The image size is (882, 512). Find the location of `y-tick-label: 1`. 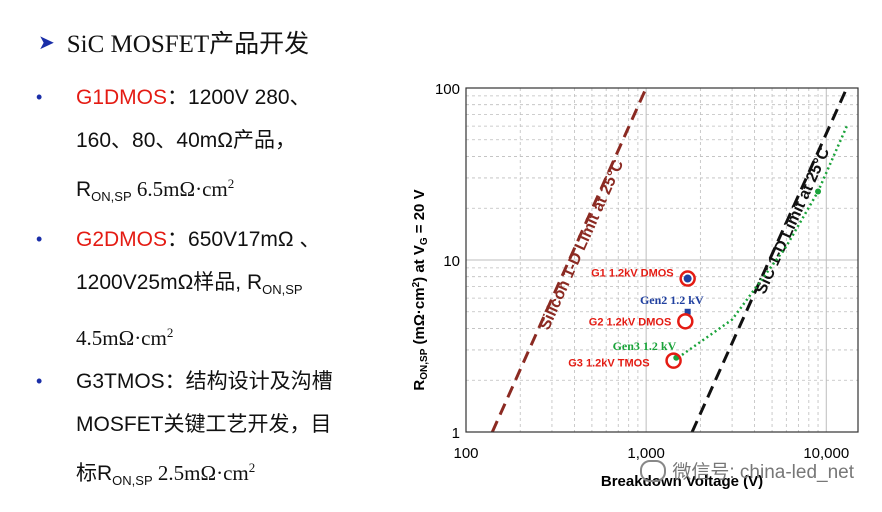

y-tick-label: 1 is located at coordinates (456, 433).